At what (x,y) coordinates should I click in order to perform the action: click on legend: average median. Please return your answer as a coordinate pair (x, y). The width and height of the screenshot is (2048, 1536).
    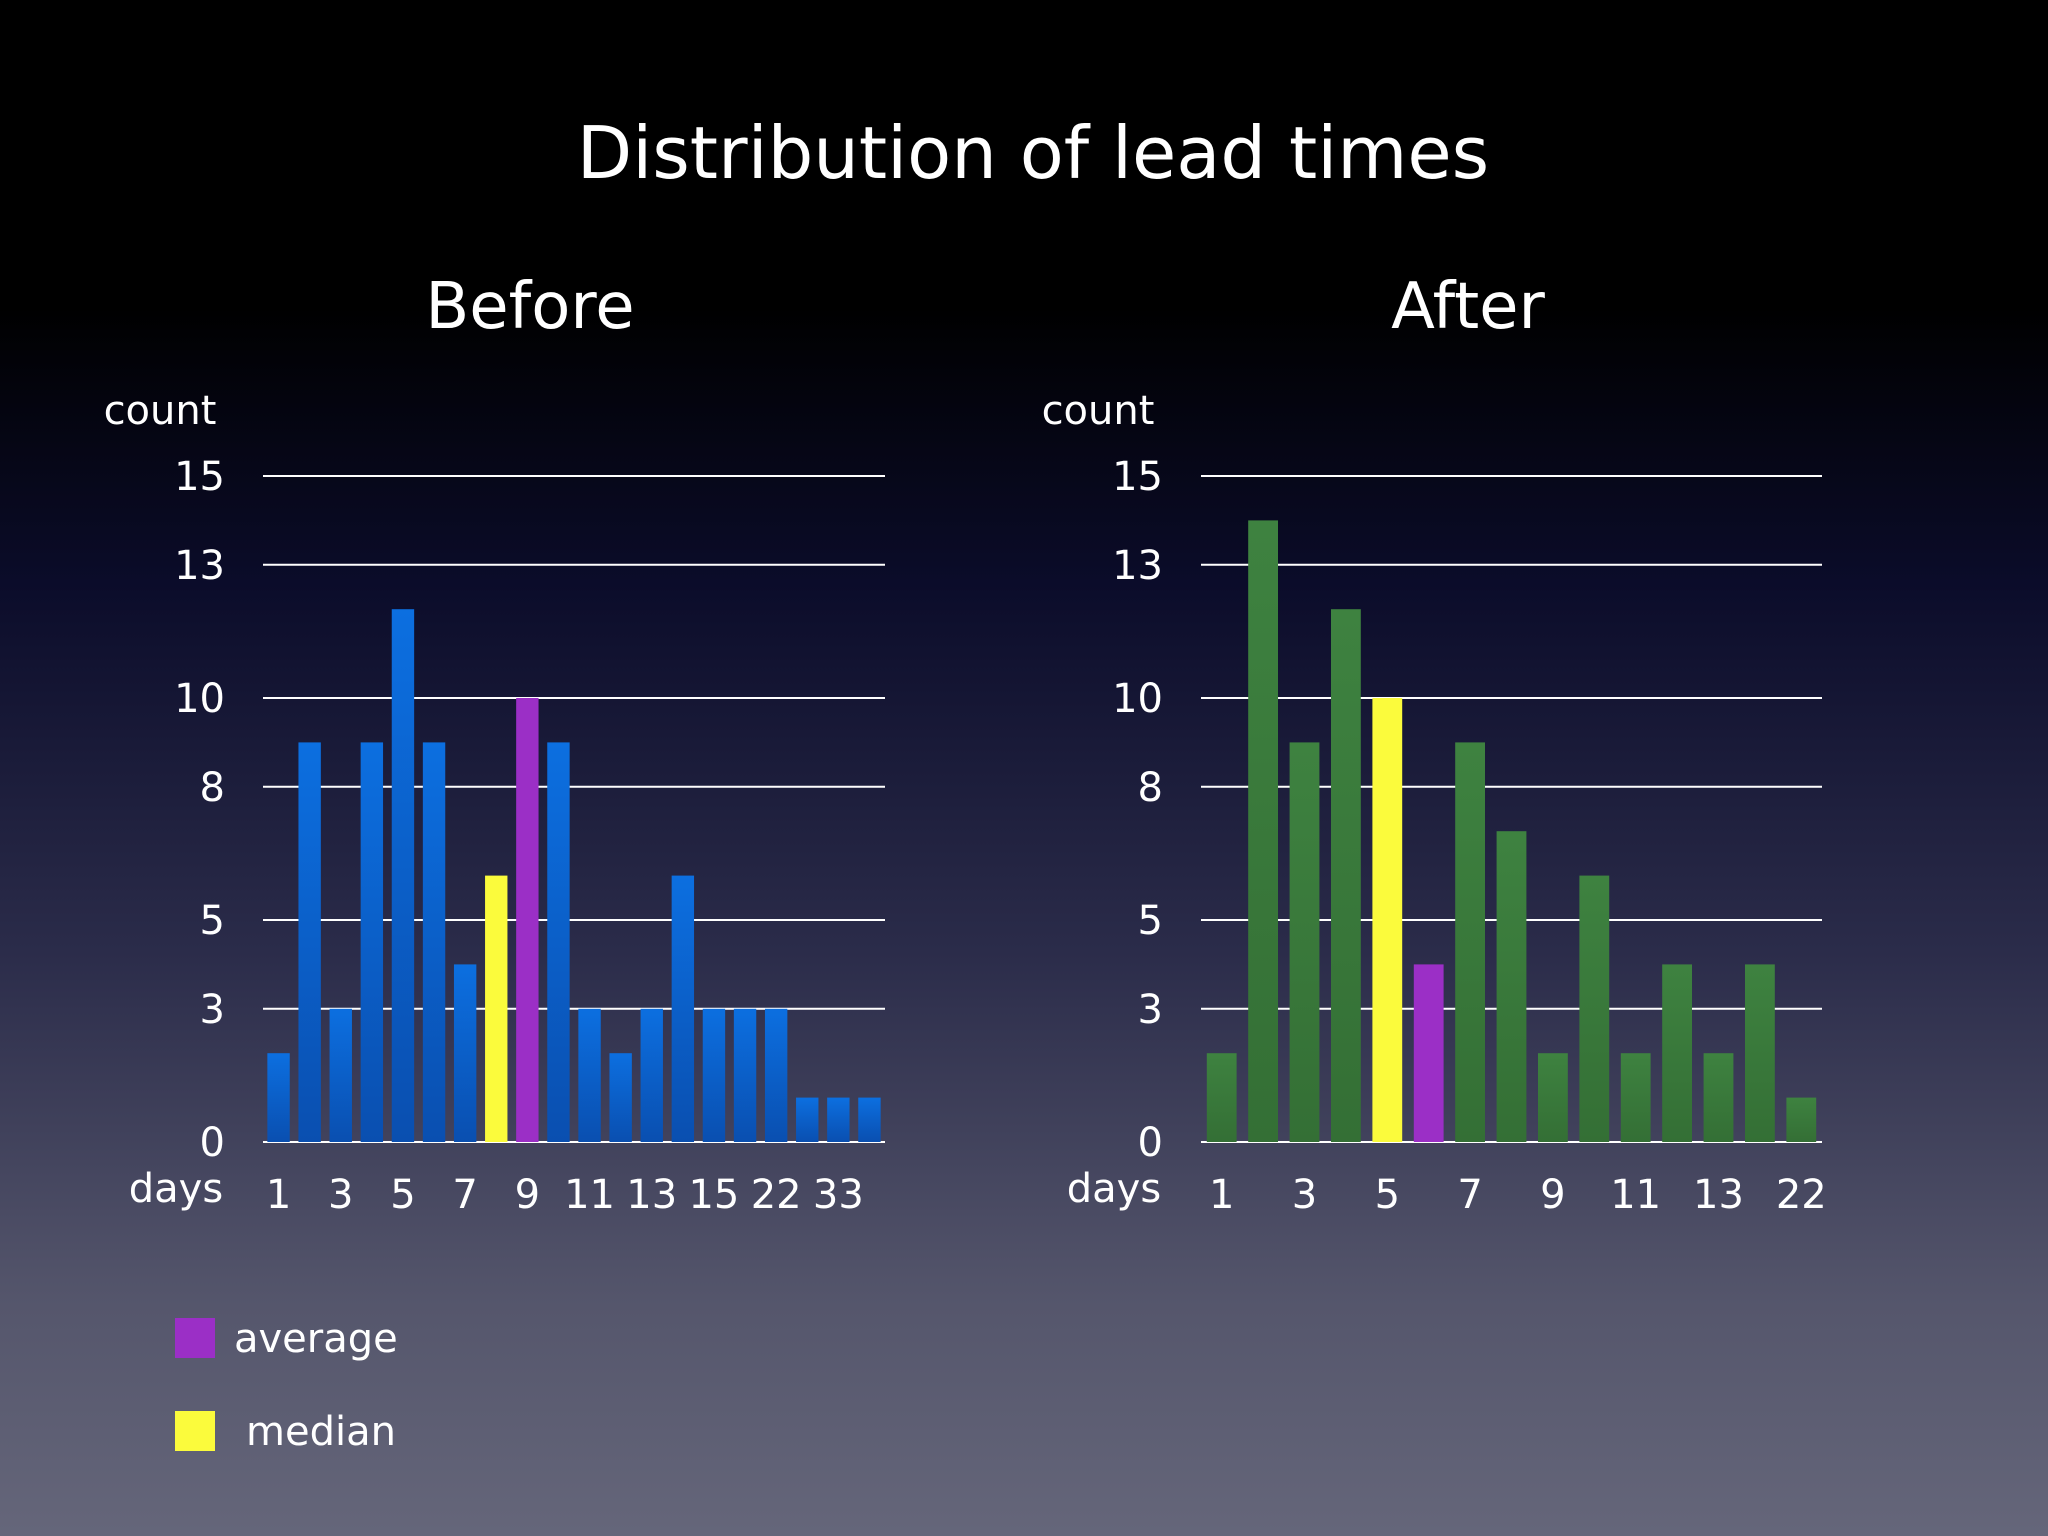
    Looking at the image, I should click on (286, 1385).